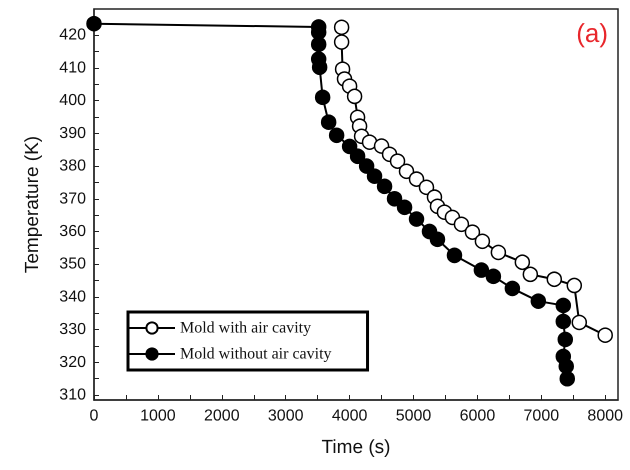 The height and width of the screenshot is (470, 630). What do you see at coordinates (72, 329) in the screenshot?
I see `y-tick-label: 330` at bounding box center [72, 329].